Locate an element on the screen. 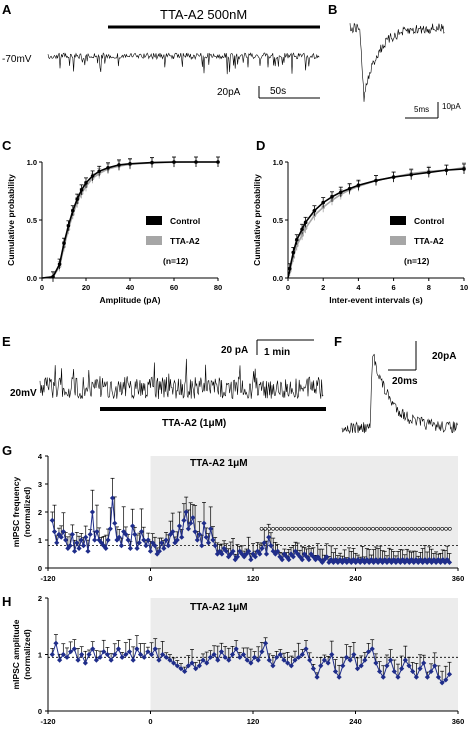 The image size is (474, 732). y-tick-label: 0.5 is located at coordinates (32, 220).